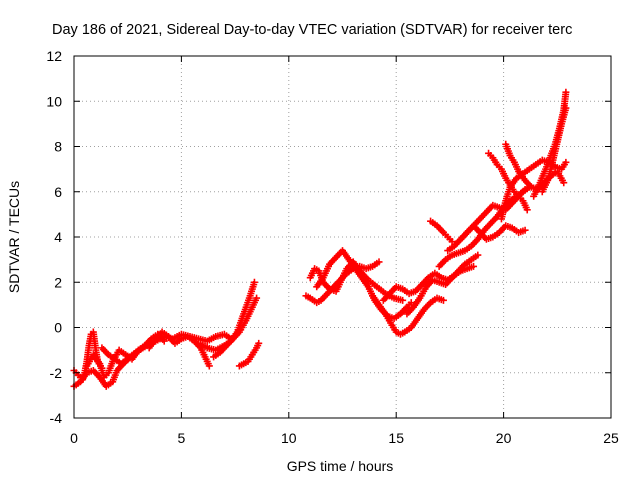  Describe the element at coordinates (54, 101) in the screenshot. I see `y-tick-label: 10` at that location.